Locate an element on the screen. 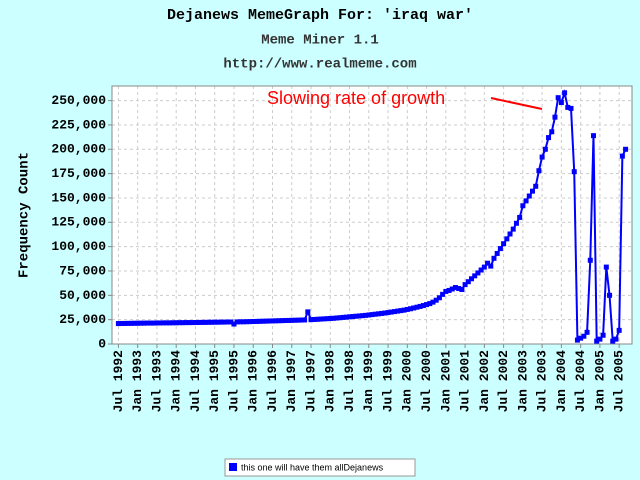  x-tick-label: Jul 2003 is located at coordinates (542, 381).